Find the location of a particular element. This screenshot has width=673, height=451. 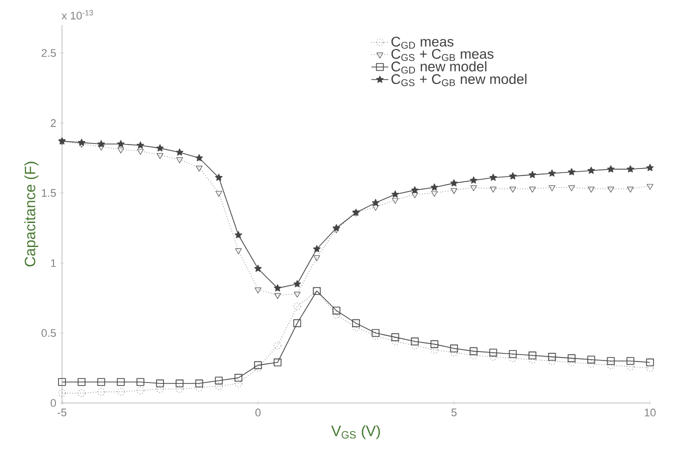

text: x 10$^{-13}$ is located at coordinates (77, 15).